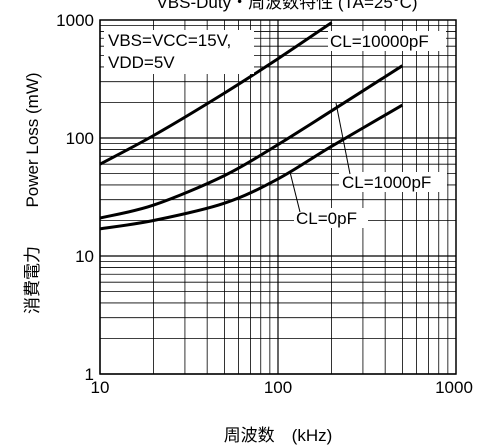 Image resolution: width=485 pixels, height=446 pixels. What do you see at coordinates (32, 139) in the screenshot?
I see `y-axis-label-en: Power Loss (mW)` at bounding box center [32, 139].